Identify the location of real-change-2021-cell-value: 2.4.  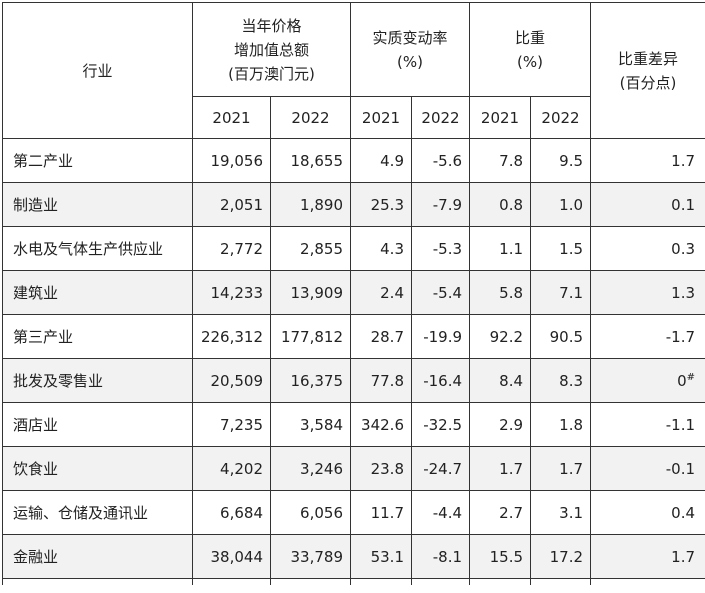
(392, 293).